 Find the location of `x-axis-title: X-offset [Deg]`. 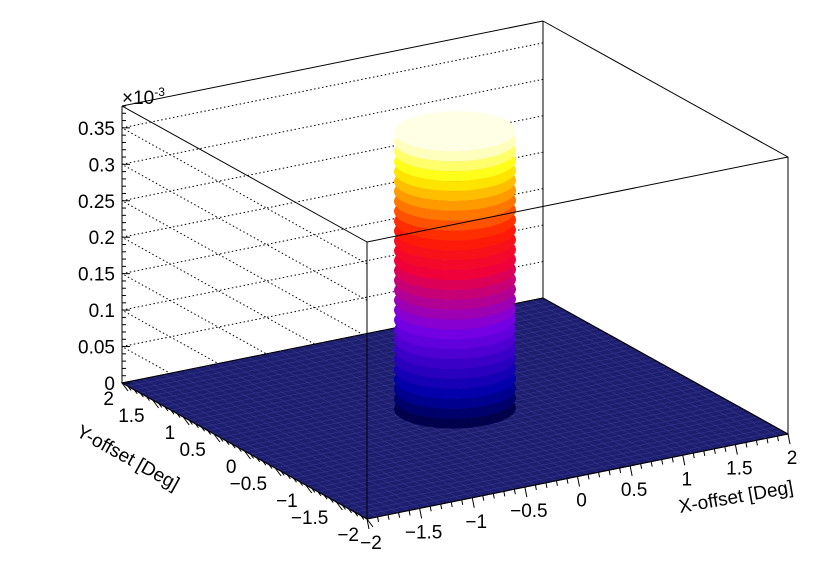

x-axis-title: X-offset [Deg] is located at coordinates (736, 497).